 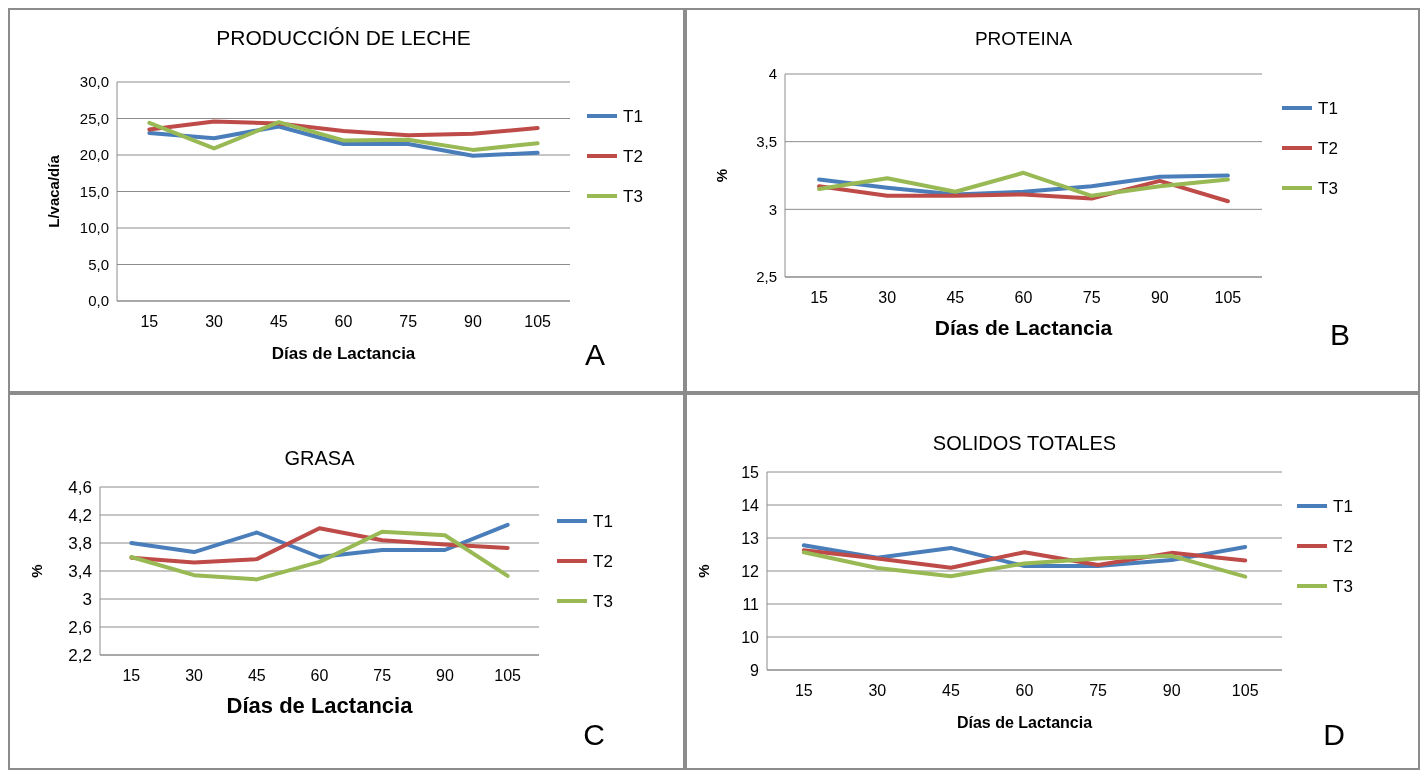 What do you see at coordinates (594, 354) in the screenshot?
I see `text: A` at bounding box center [594, 354].